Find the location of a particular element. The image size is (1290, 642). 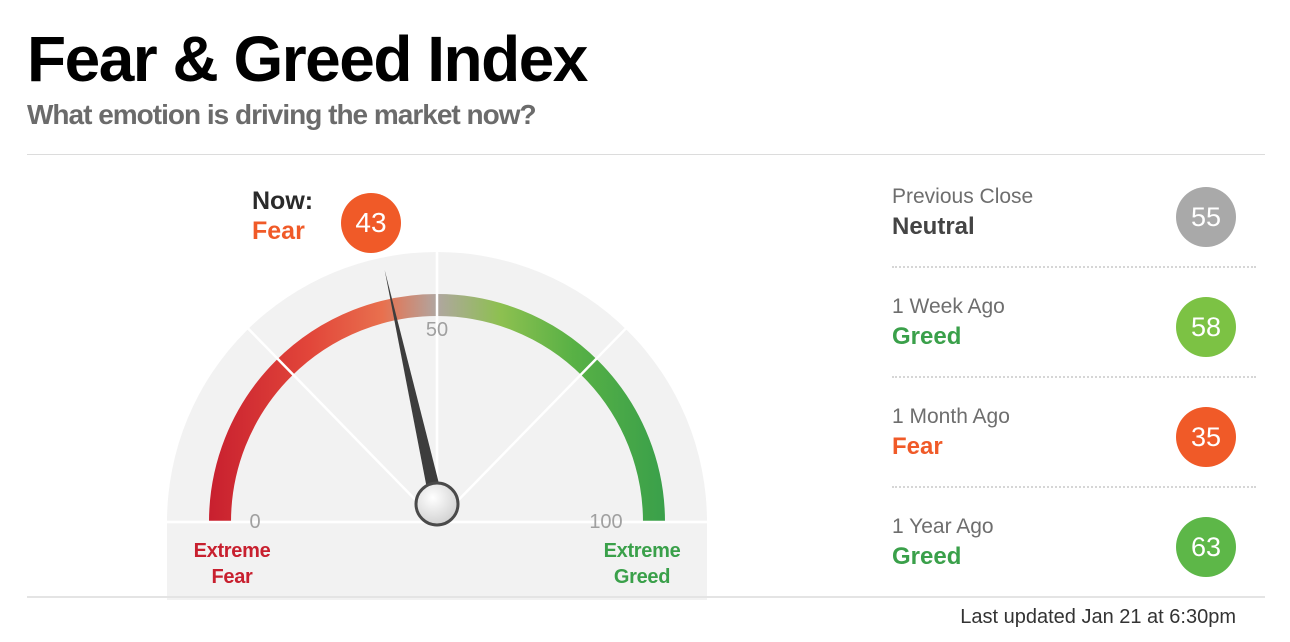

history-label: 1 Week Ago is located at coordinates (948, 306).